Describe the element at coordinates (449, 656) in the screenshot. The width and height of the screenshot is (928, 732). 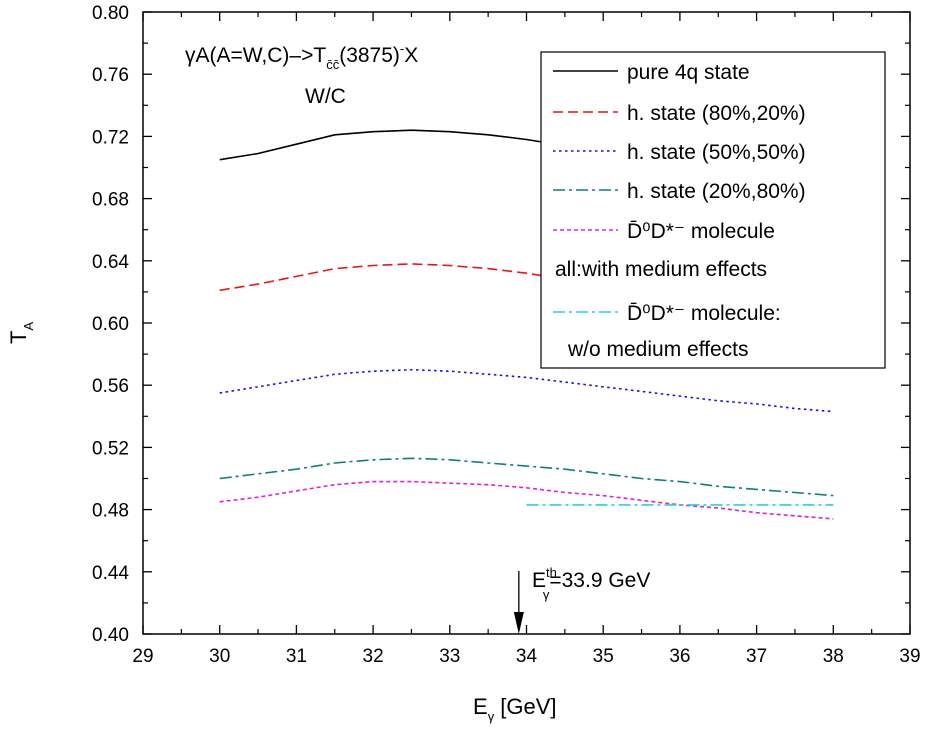
I see `x-tick-label: 33` at that location.